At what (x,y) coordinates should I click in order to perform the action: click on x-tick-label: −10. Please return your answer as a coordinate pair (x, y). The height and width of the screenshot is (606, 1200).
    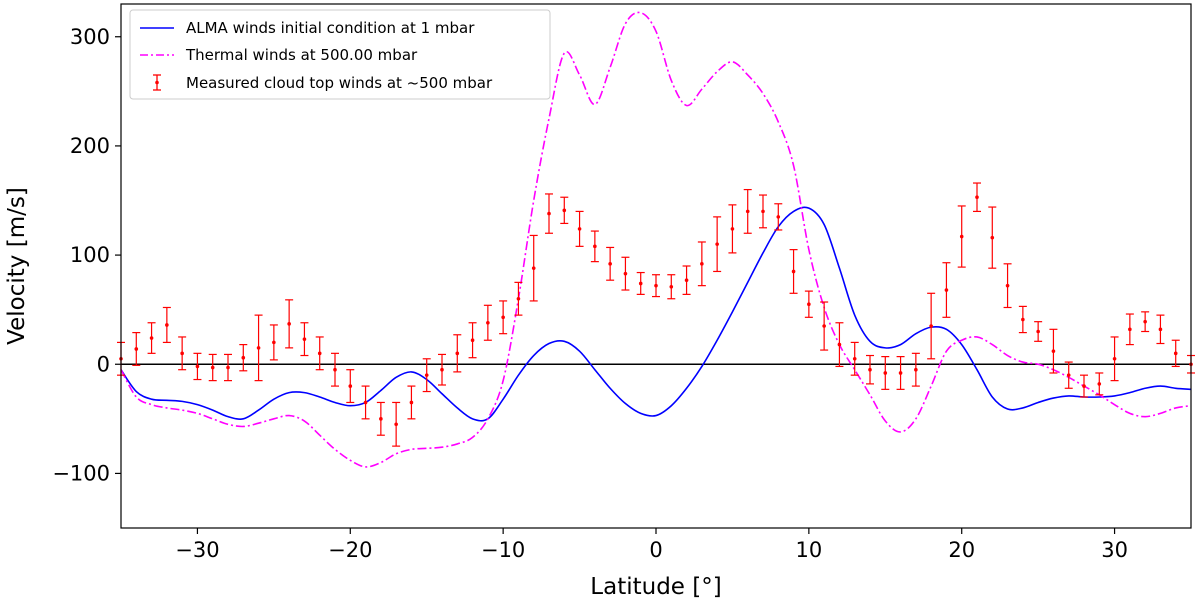
    Looking at the image, I should click on (503, 550).